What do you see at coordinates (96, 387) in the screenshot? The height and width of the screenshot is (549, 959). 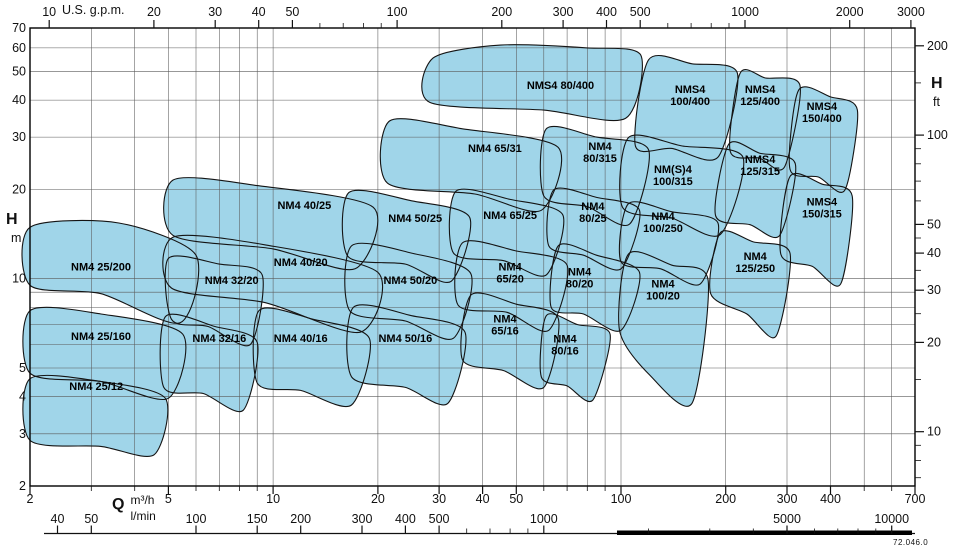 I see `region-label-nm4-25-12: NM4 25/12` at bounding box center [96, 387].